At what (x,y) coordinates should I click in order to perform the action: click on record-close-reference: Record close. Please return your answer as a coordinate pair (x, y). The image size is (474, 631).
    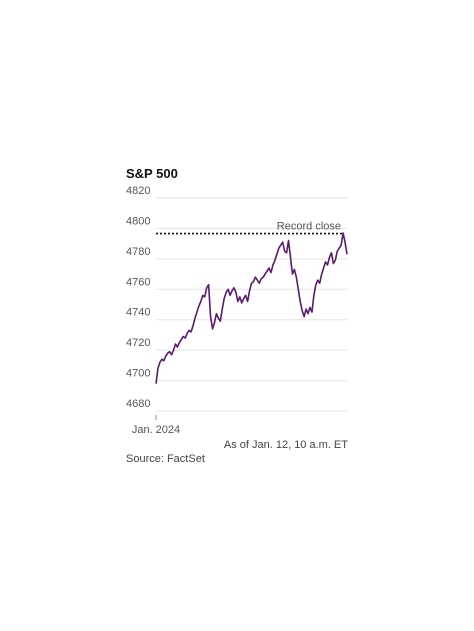
    Looking at the image, I should click on (249, 228).